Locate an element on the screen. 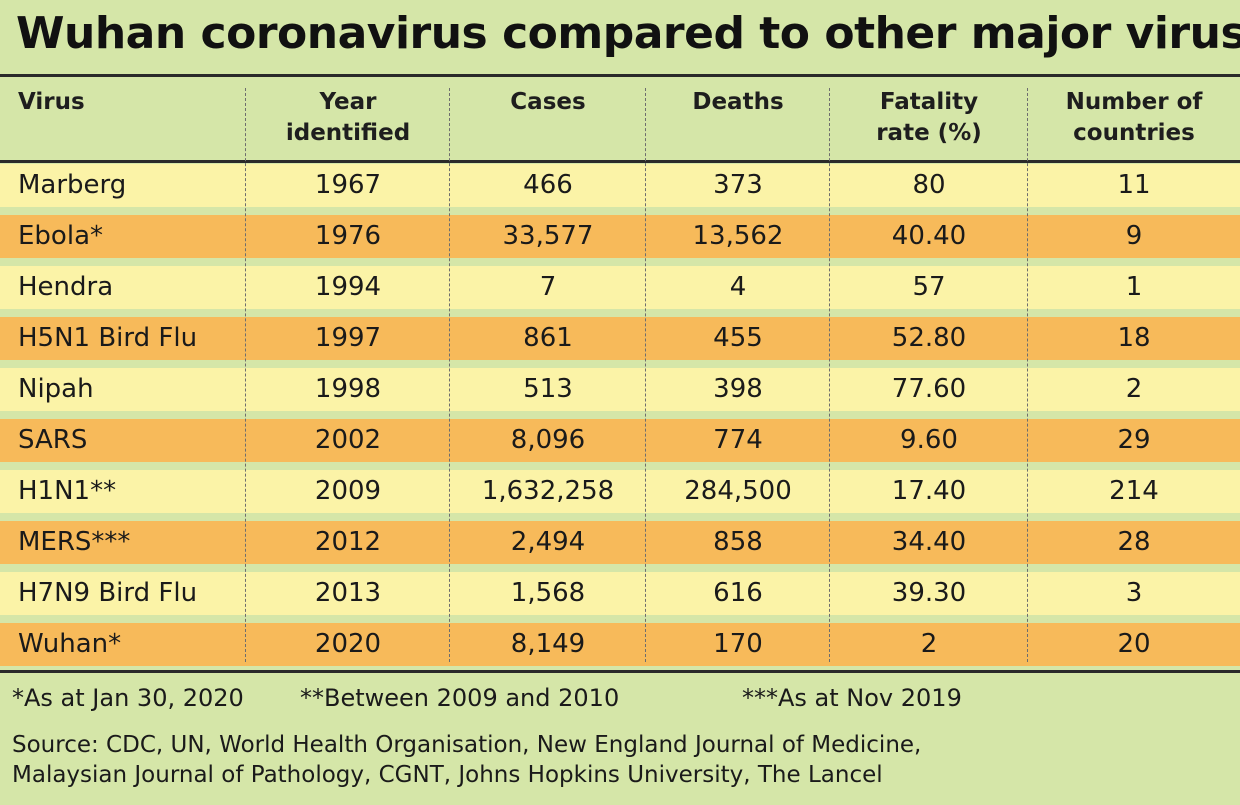 The width and height of the screenshot is (1240, 805). cell-countries: 3 is located at coordinates (1134, 593).